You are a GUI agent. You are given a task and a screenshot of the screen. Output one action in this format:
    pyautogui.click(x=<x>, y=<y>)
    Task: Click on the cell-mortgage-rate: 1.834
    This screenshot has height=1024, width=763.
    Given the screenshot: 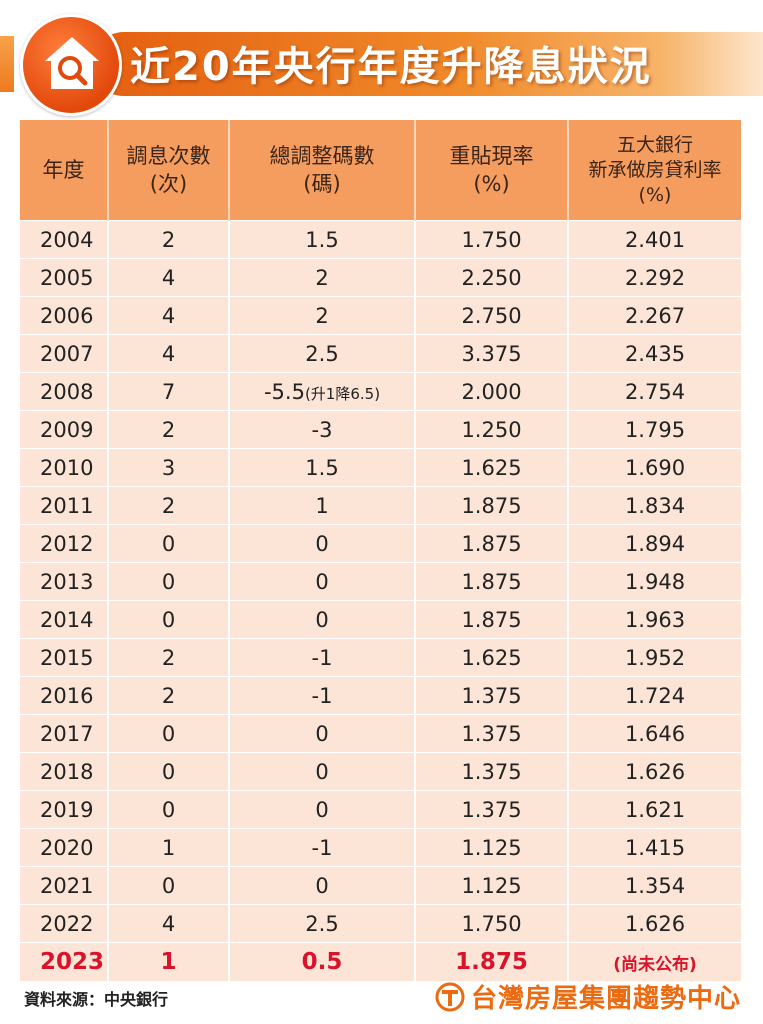 What is the action you would take?
    pyautogui.click(x=654, y=505)
    